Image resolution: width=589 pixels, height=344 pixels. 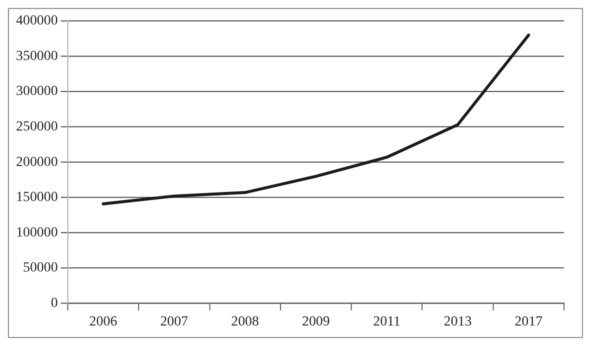 What do you see at coordinates (387, 322) in the screenshot?
I see `x-tick-label: 2011` at bounding box center [387, 322].